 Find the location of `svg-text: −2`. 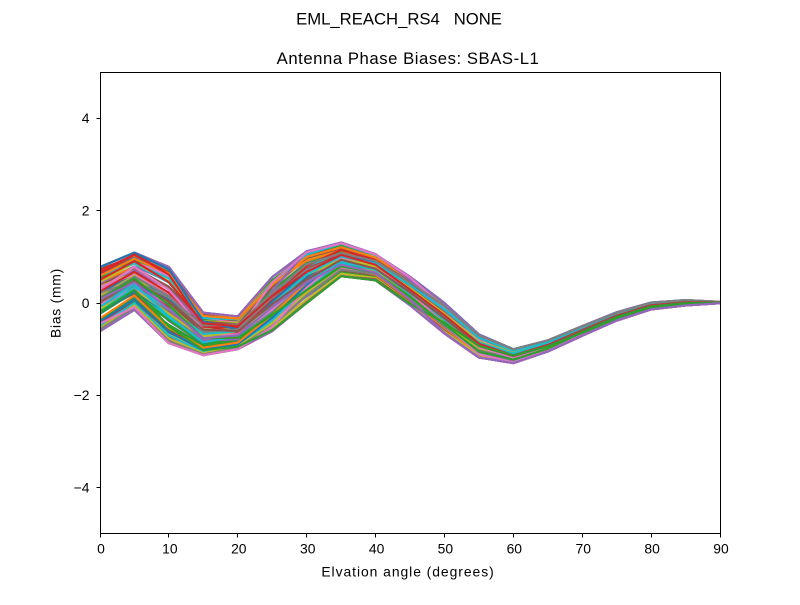

svg-text: −2 is located at coordinates (82, 395).